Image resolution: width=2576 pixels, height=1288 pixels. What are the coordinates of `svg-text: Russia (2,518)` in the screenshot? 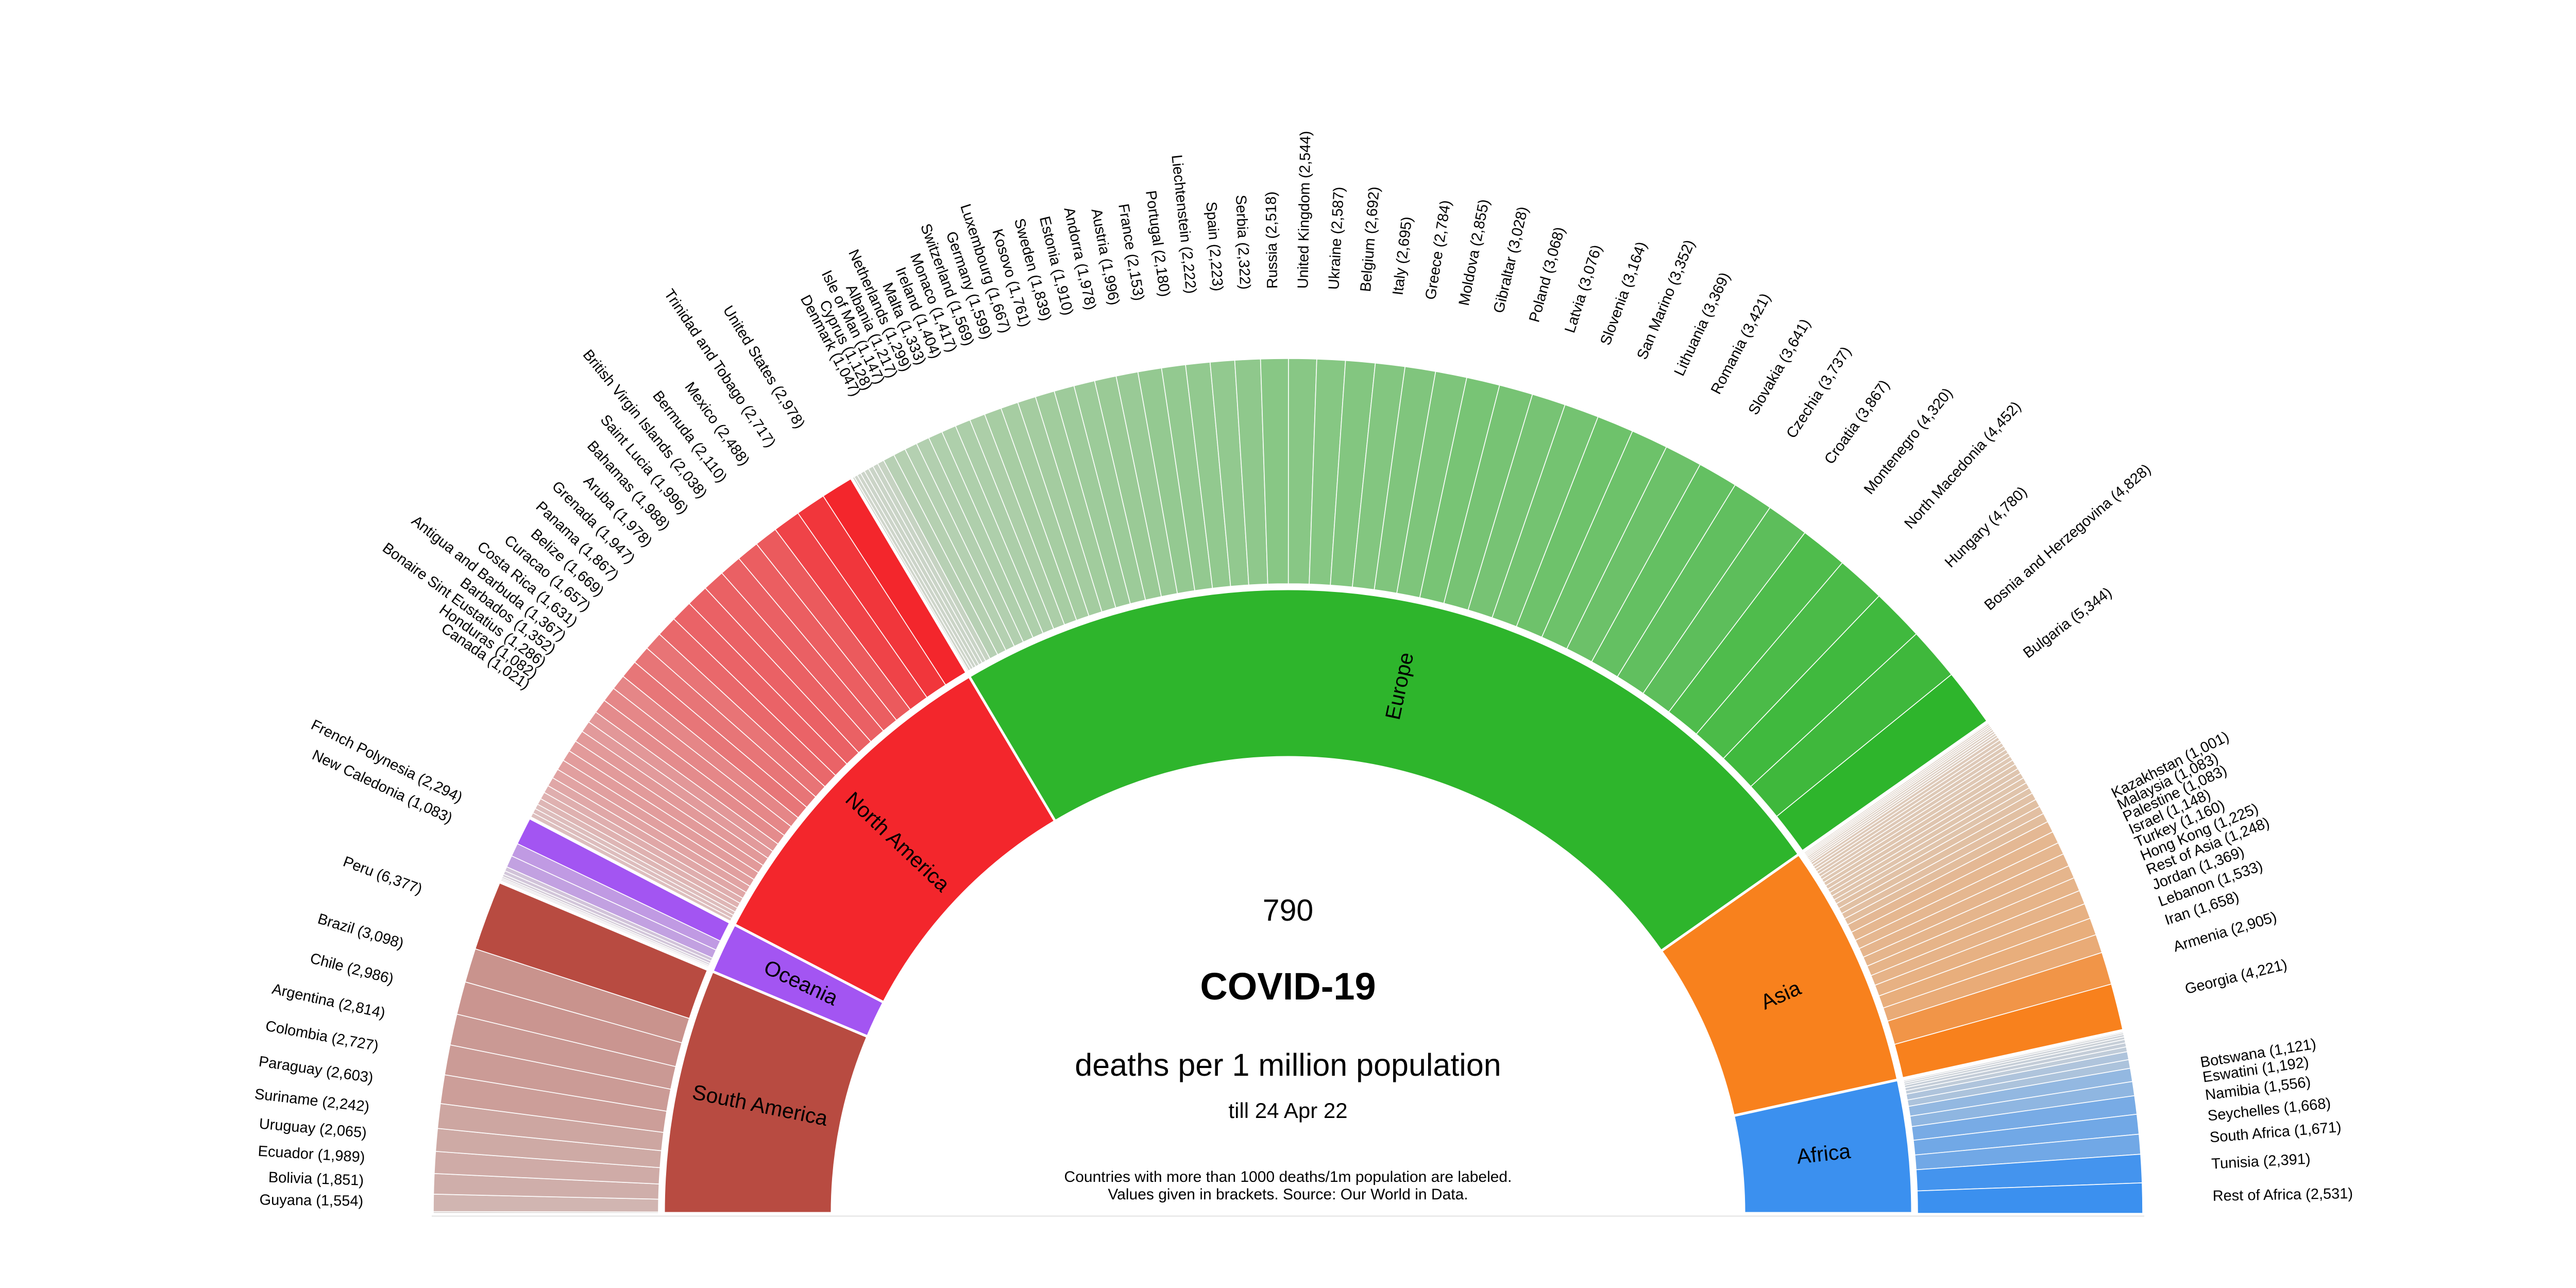 It's located at (1272, 240).